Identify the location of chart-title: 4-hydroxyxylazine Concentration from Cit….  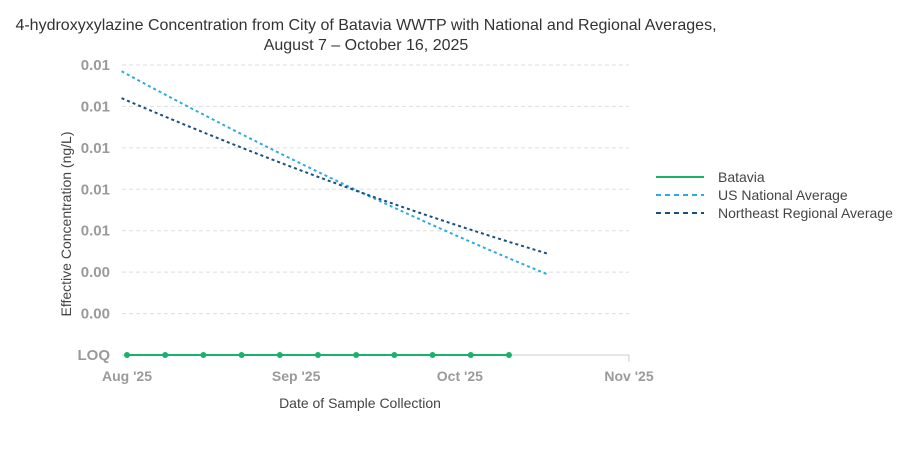
(365, 25).